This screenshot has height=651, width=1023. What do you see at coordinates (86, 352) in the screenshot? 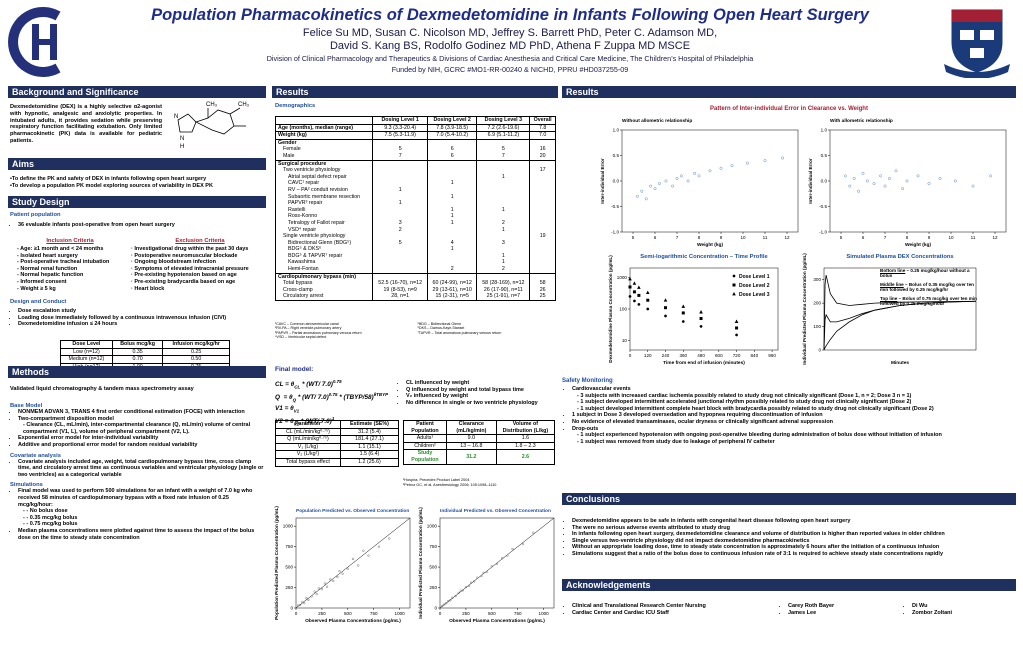
I see `cell: Low (n=12)` at bounding box center [86, 352].